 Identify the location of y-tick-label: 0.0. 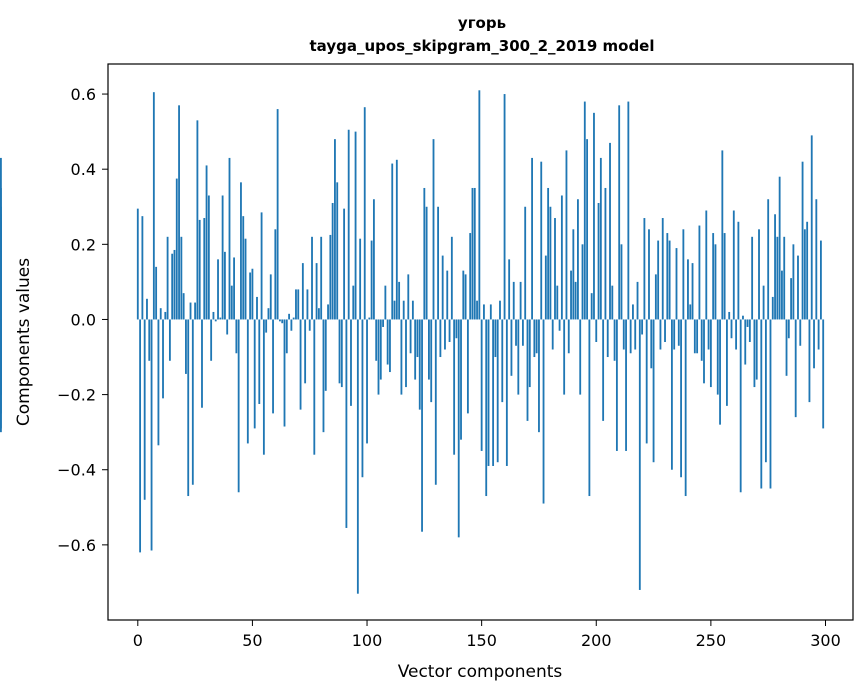
(83, 319).